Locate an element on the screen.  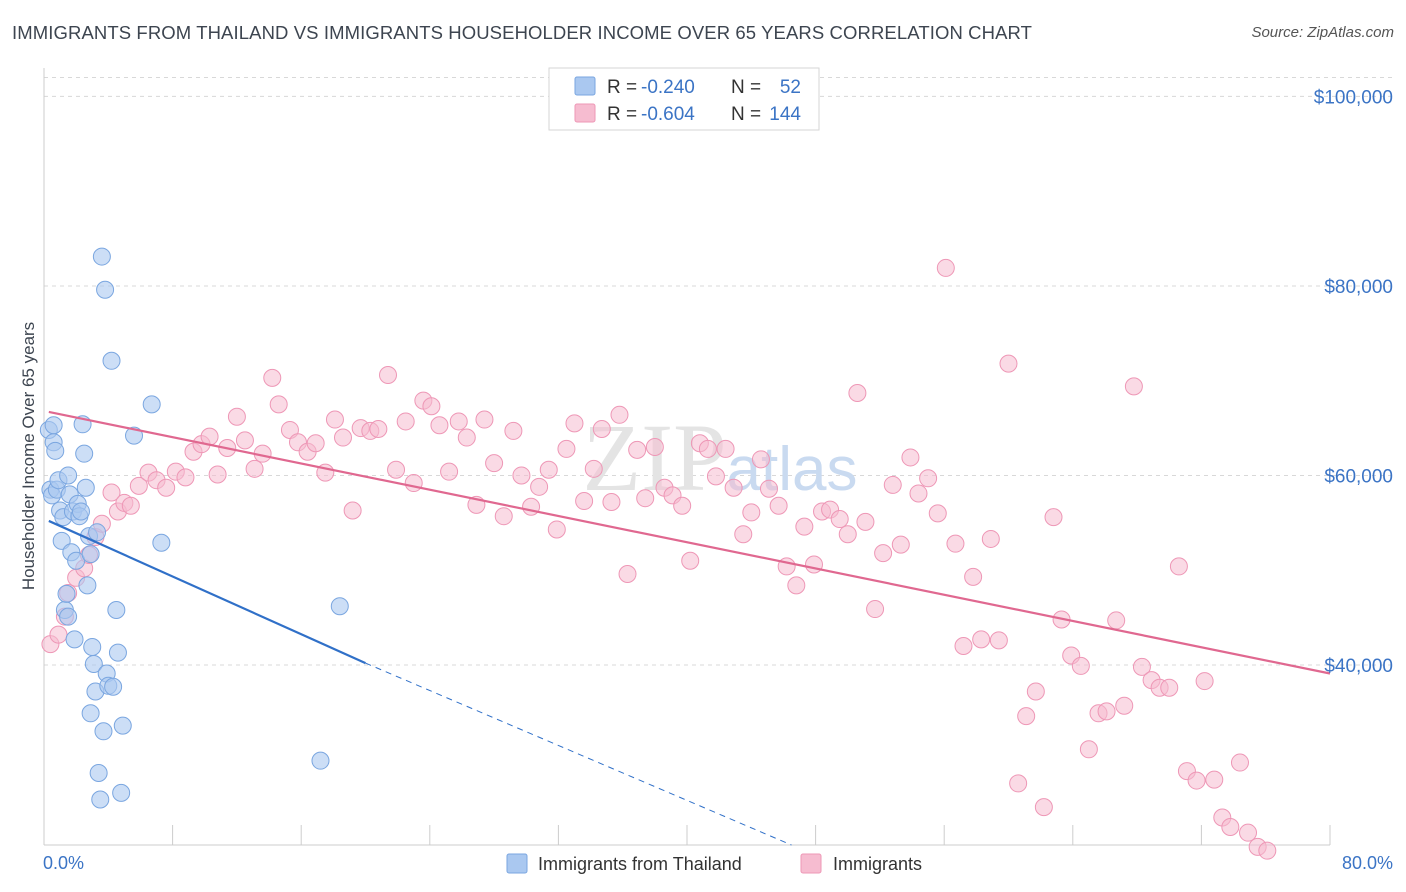
y-axis-label: Householder Income Over 65 years is located at coordinates (28, 456).